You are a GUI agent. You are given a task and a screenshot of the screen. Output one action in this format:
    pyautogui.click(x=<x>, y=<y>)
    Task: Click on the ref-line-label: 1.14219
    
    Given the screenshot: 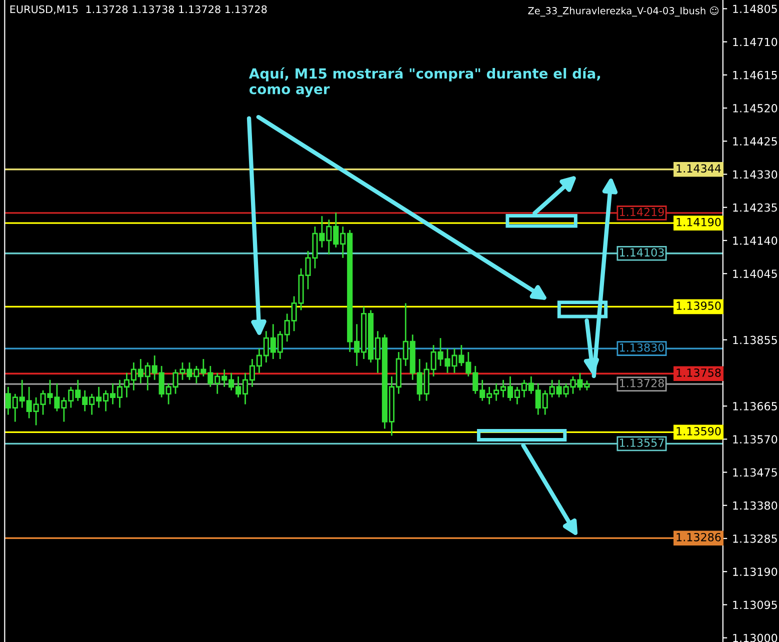 What is the action you would take?
    pyautogui.click(x=642, y=212)
    